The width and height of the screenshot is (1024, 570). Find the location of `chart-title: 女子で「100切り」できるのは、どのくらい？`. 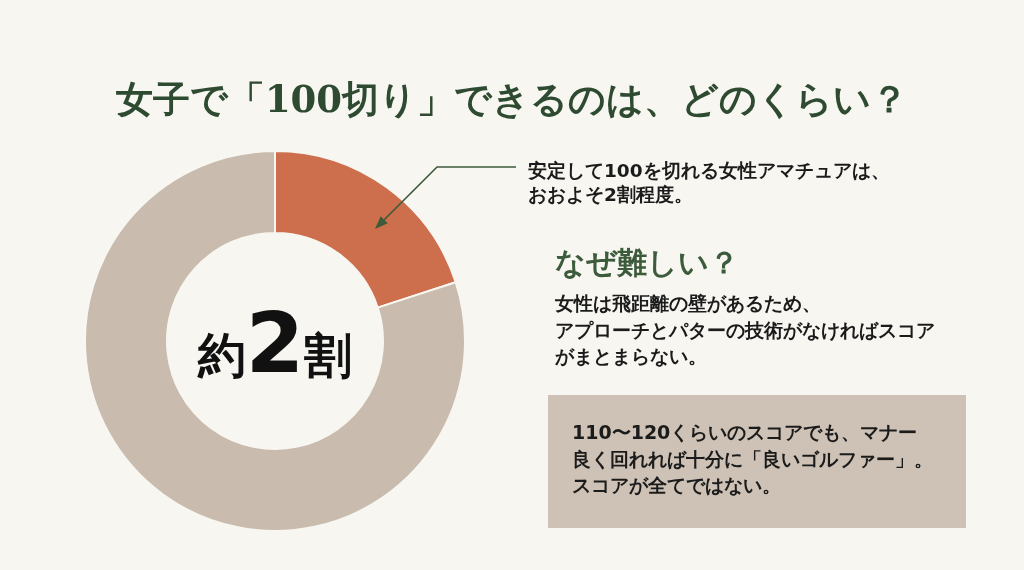

chart-title: 女子で「100切り」できるのは、どのくらい？ is located at coordinates (512, 99).